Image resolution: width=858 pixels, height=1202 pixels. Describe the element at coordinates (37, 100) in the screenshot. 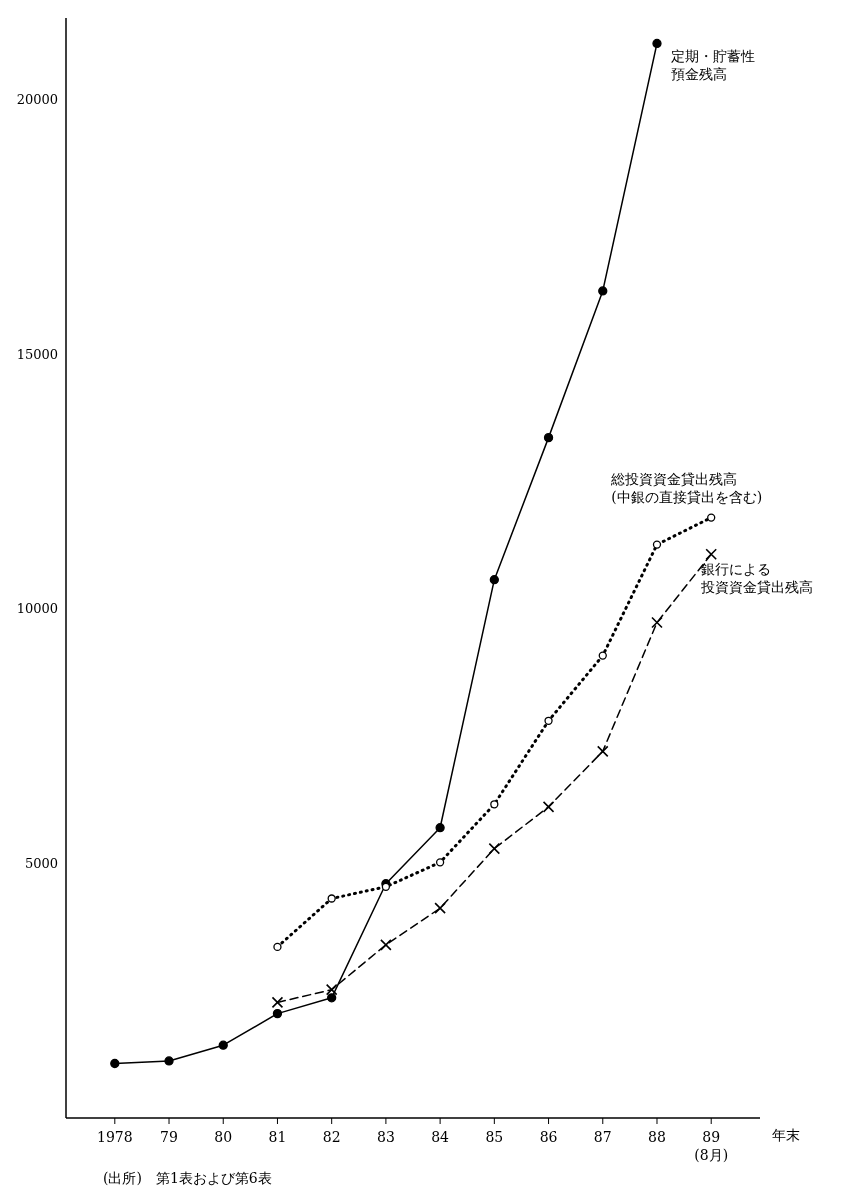

I see `y-tick-label: 20000` at that location.